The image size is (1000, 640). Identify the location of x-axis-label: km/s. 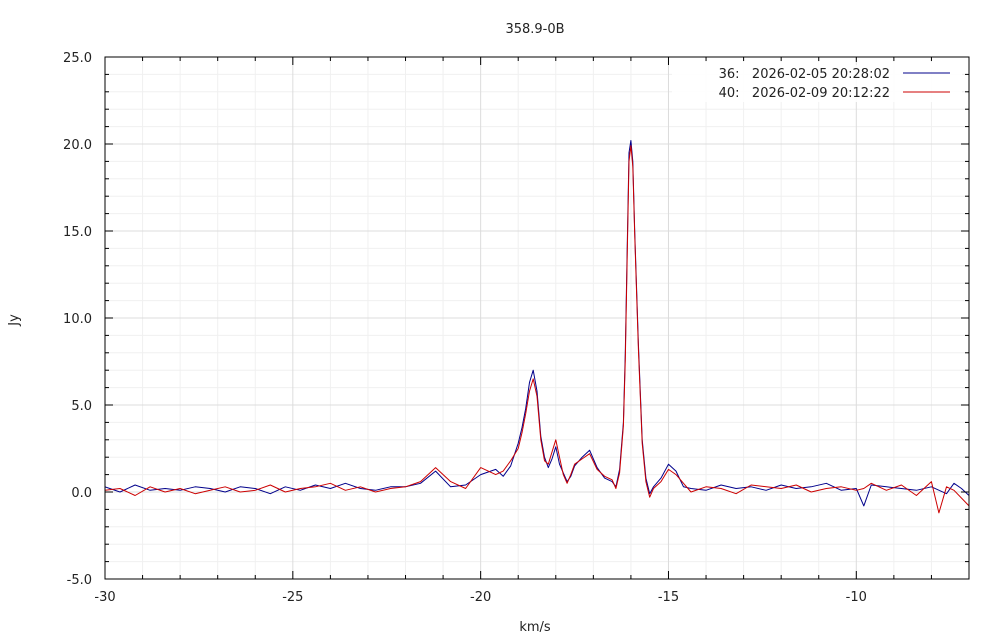
(535, 627).